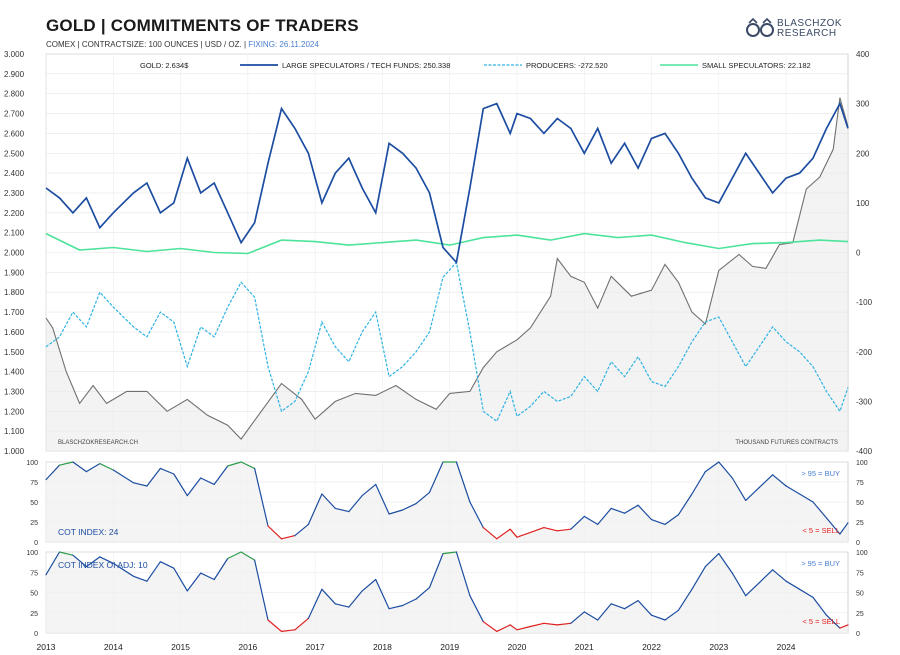 The height and width of the screenshot is (655, 900). Describe the element at coordinates (858, 253) in the screenshot. I see `right-tick-label: 0` at that location.